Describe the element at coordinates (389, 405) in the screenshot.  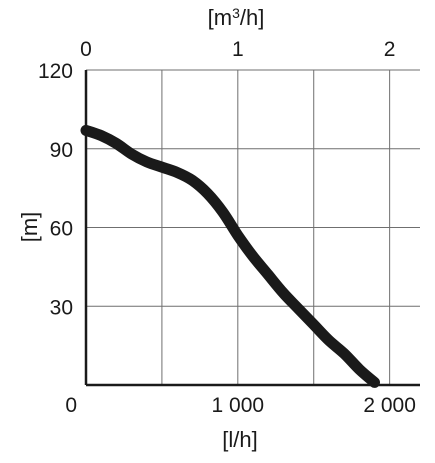
I see `x-tick-label-bottom: 2 000` at that location.